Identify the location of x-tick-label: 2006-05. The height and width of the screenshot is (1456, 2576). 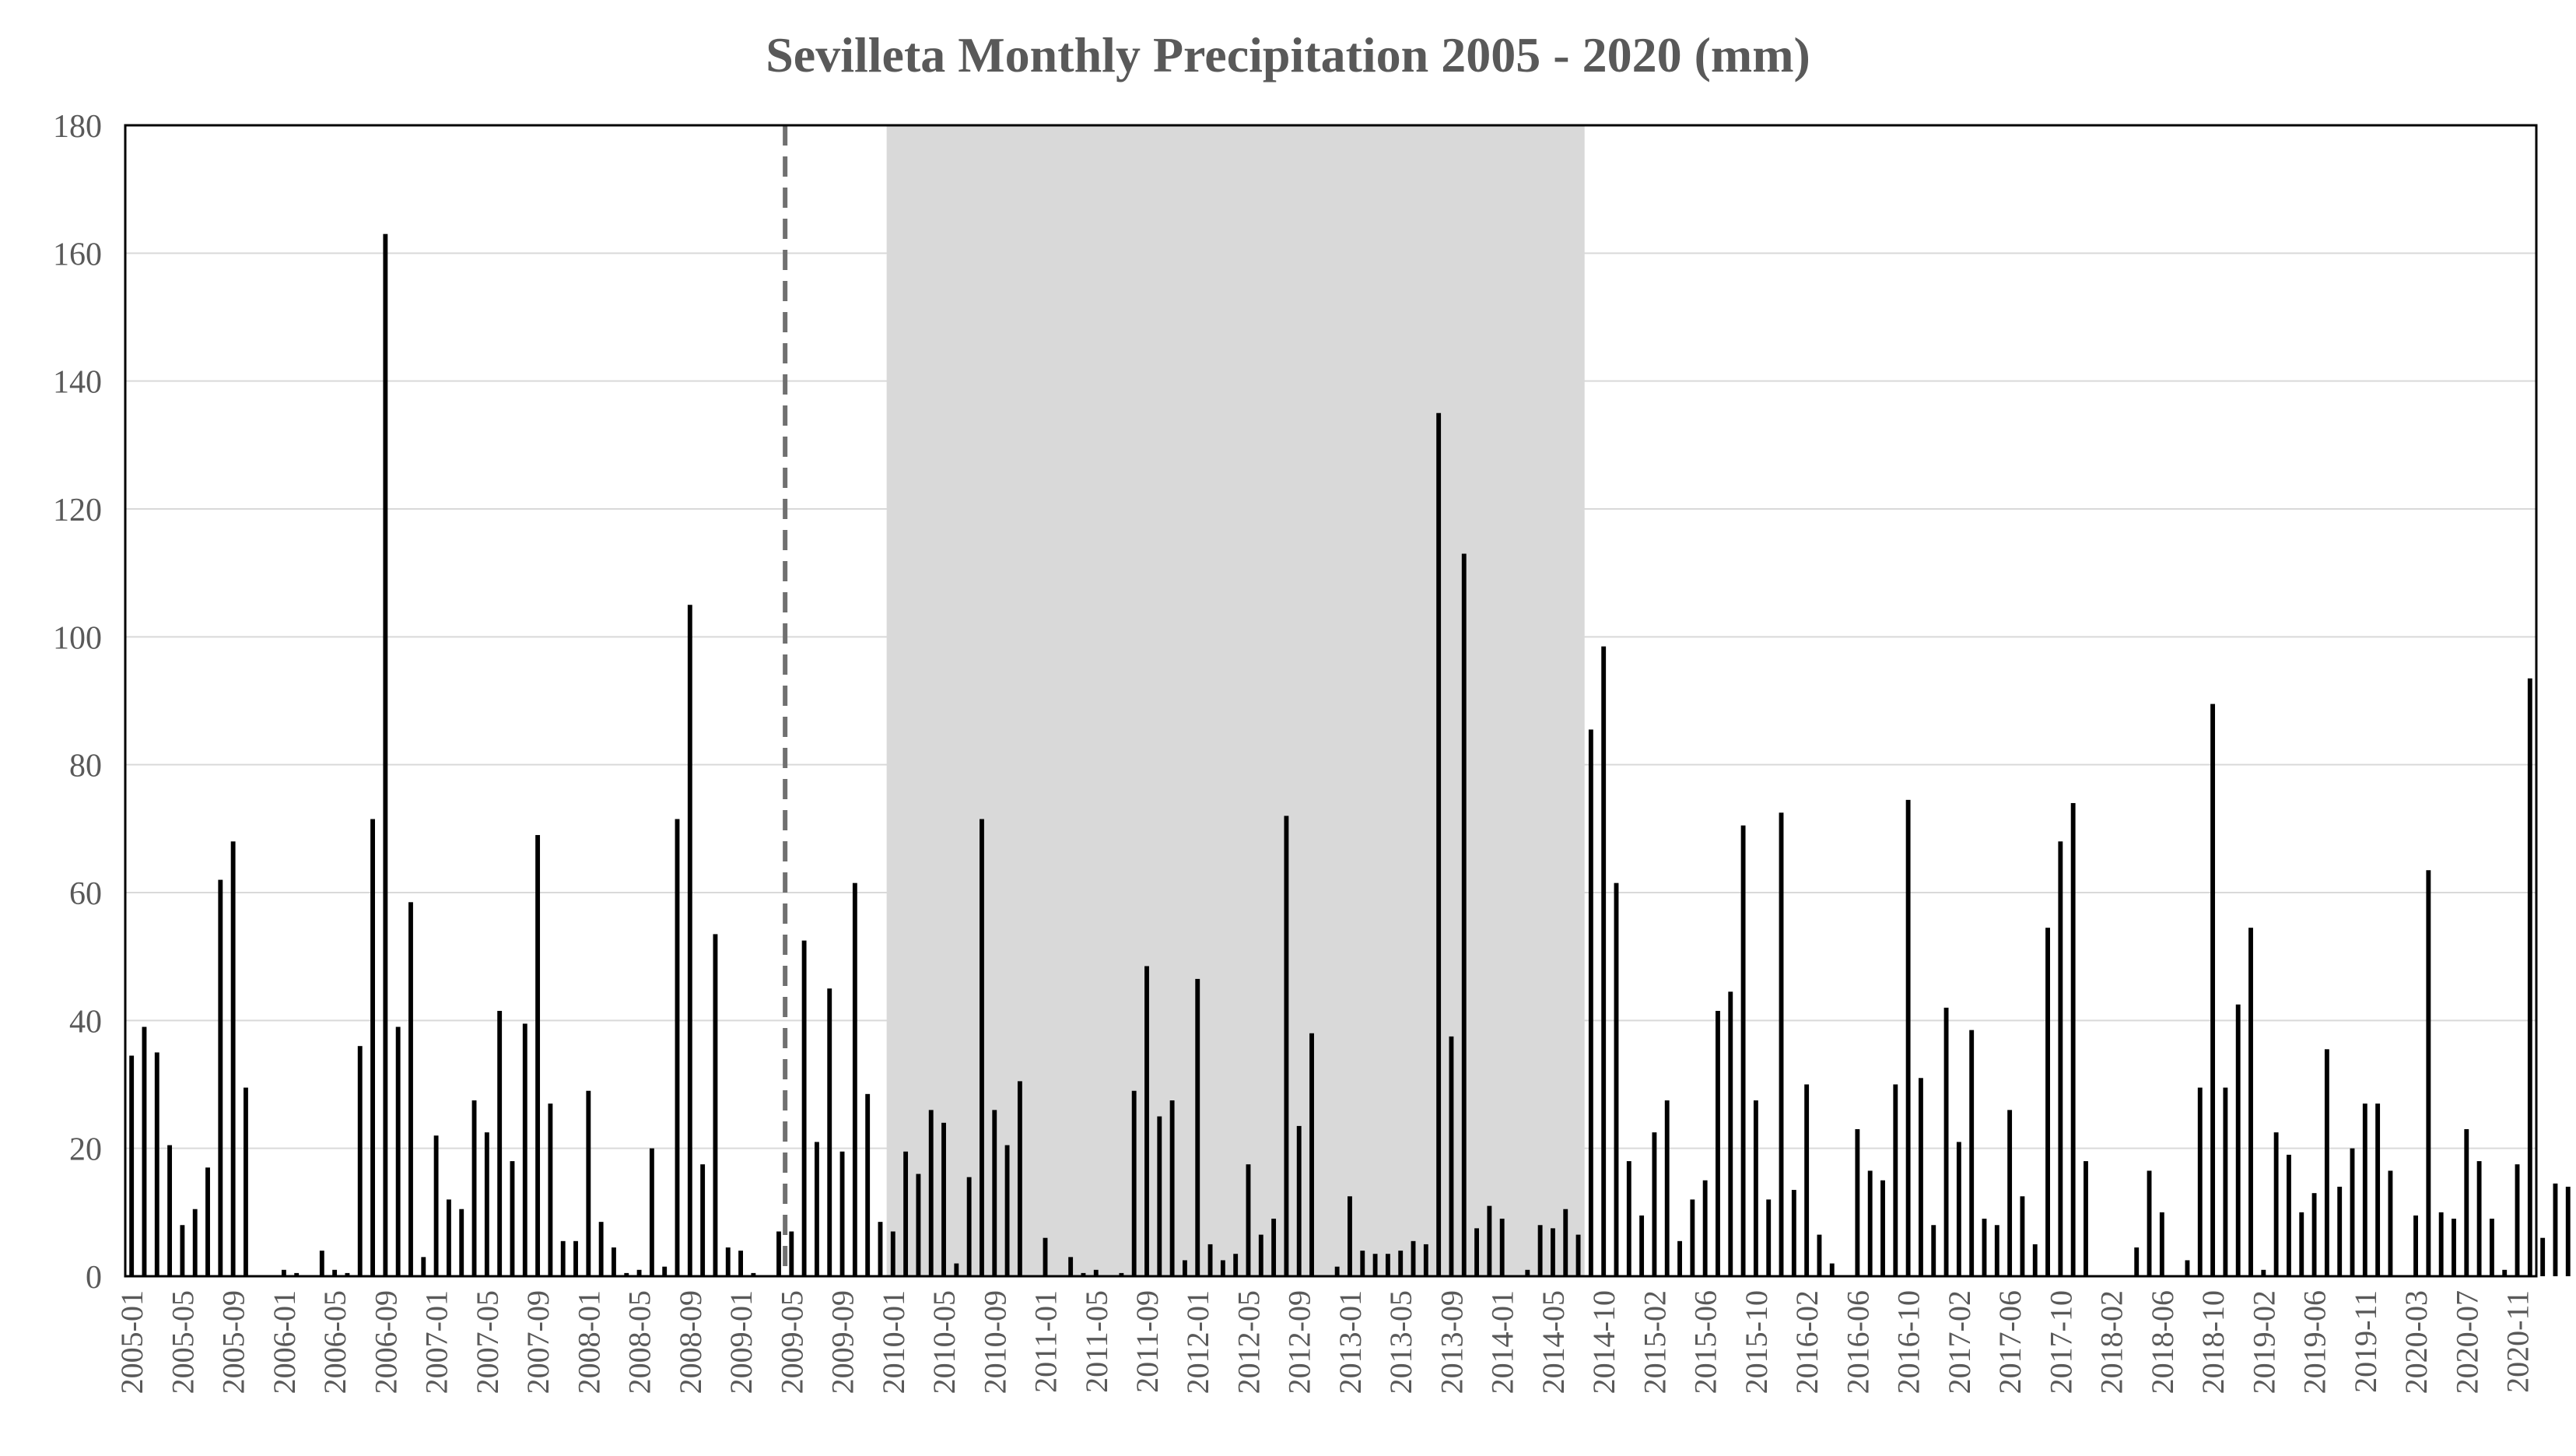
(334, 1342).